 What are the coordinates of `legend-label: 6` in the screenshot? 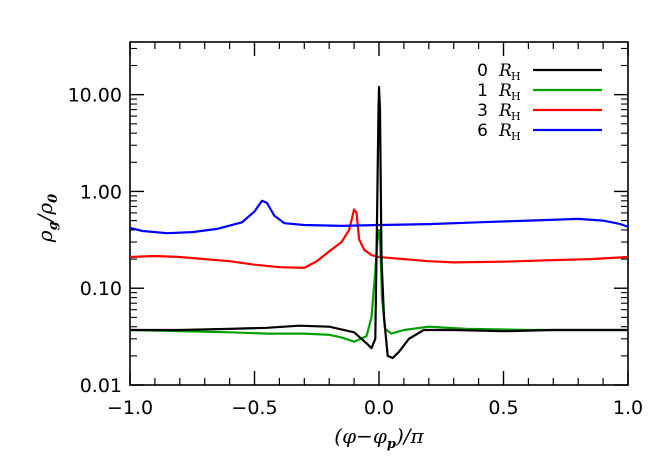 It's located at (482, 131).